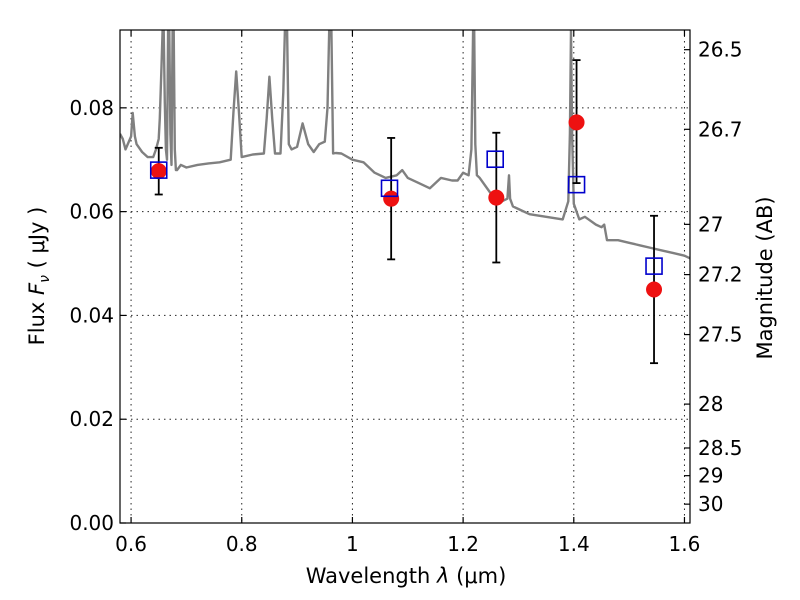 The height and width of the screenshot is (600, 800). What do you see at coordinates (765, 277) in the screenshot?
I see `right-axis-label: Magnitude (AB)` at bounding box center [765, 277].